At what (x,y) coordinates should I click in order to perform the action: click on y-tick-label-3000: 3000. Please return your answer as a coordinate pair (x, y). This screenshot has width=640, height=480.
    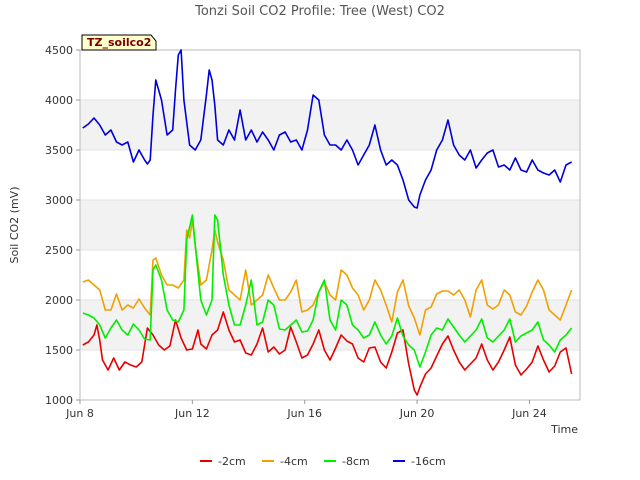
    Looking at the image, I should click on (59, 200).